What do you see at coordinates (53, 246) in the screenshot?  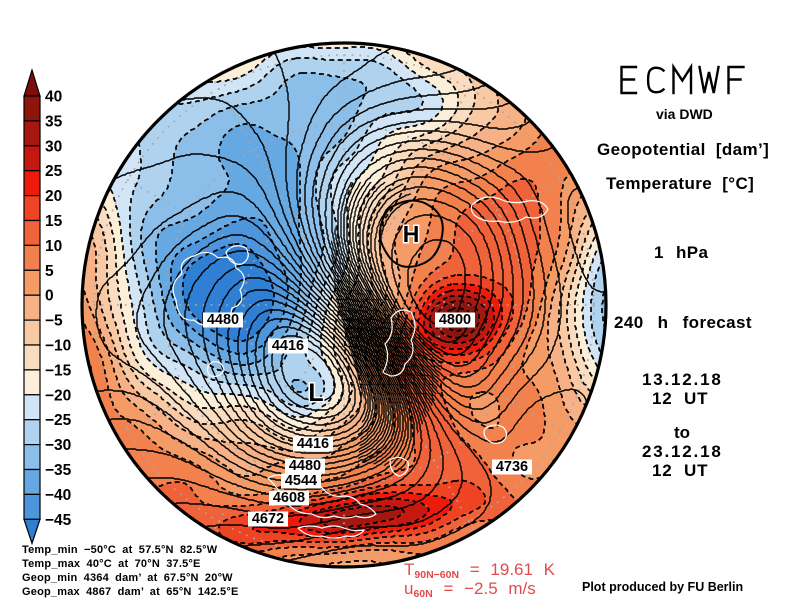 I see `svg-text: 10` at bounding box center [53, 246].